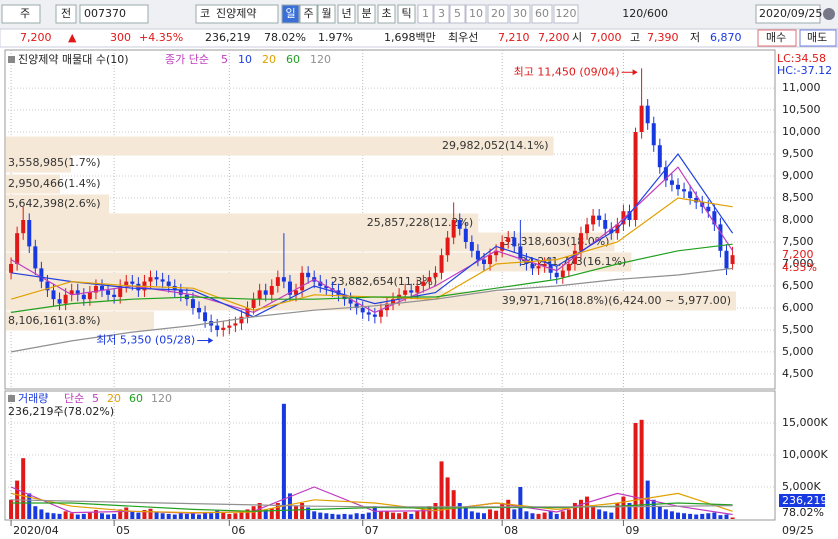 The width and height of the screenshot is (838, 539). Describe the element at coordinates (818, 38) in the screenshot. I see `sell-button` at that location.